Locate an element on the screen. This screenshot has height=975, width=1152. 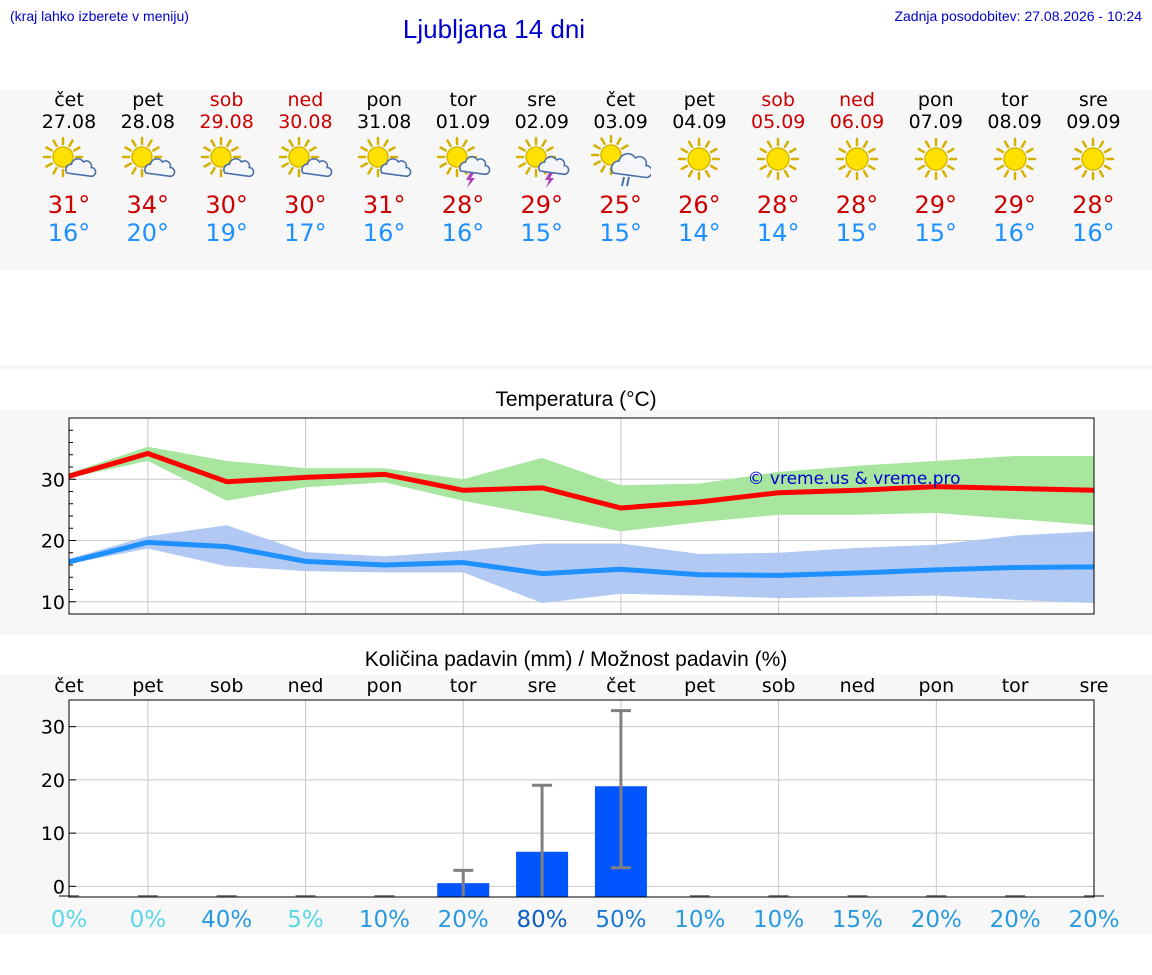
day-column: pet 28.08 34° 20° is located at coordinates (148, 168).